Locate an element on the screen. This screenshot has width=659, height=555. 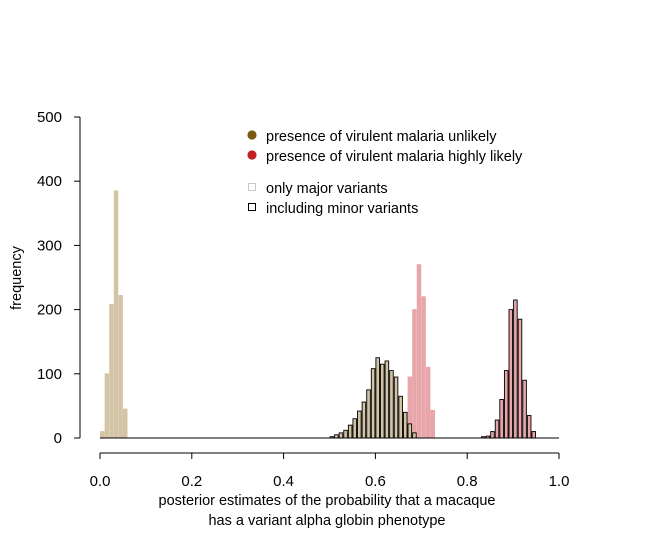
bar-series-malaria-likely-only-major is located at coordinates (414, 351).